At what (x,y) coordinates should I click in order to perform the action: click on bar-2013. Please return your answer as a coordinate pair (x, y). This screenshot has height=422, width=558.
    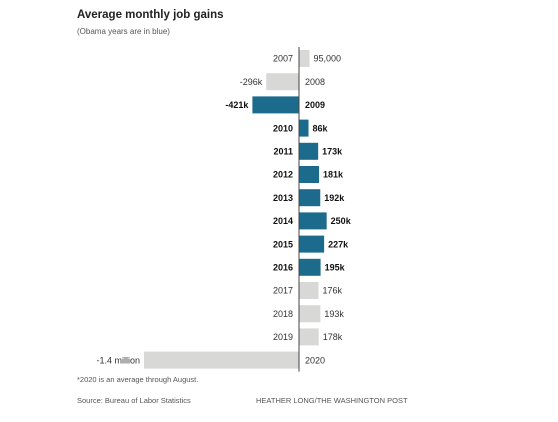
    Looking at the image, I should click on (310, 198).